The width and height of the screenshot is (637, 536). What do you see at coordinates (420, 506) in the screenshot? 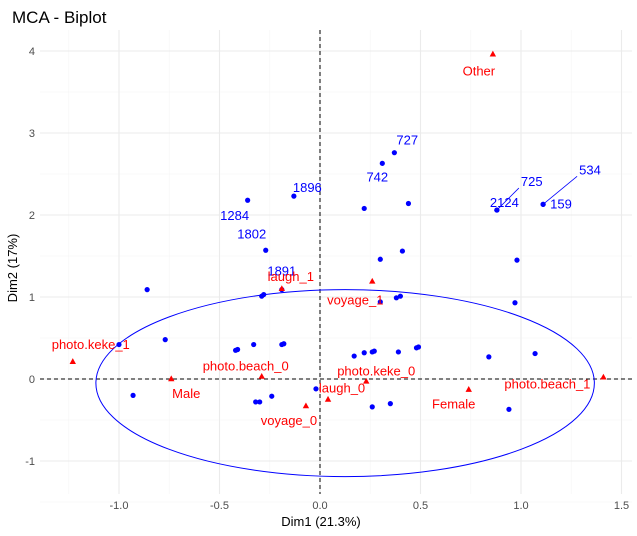
I see `x-tick-label: 0.5` at bounding box center [420, 506].